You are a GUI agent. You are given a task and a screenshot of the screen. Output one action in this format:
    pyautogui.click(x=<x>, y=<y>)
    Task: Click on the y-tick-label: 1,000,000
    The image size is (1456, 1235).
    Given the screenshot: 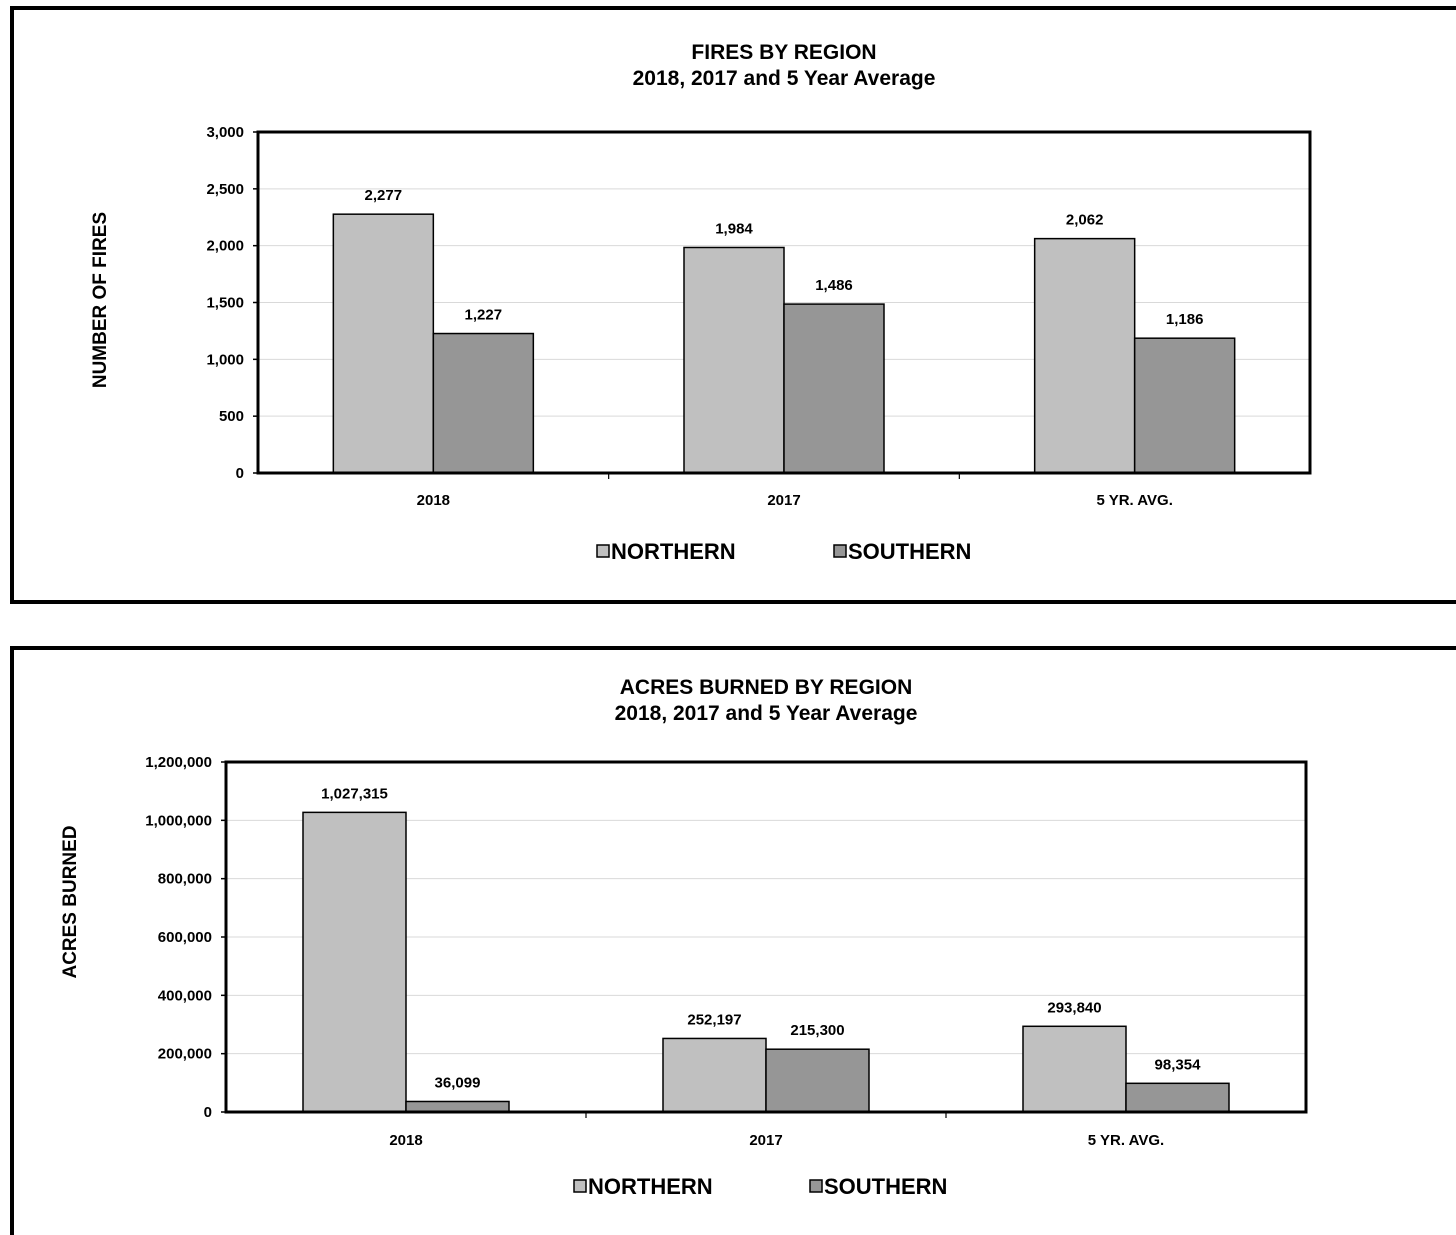 What is the action you would take?
    pyautogui.click(x=178, y=820)
    